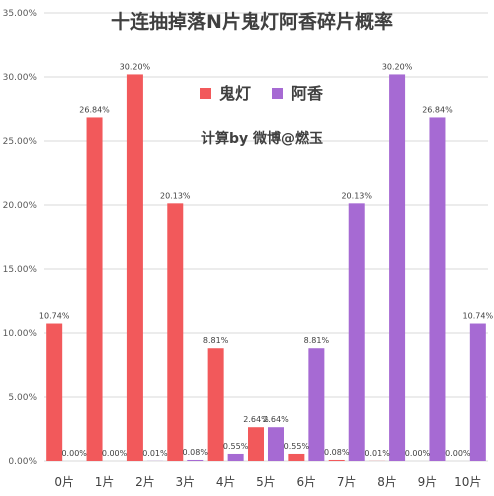  Describe the element at coordinates (20, 206) in the screenshot. I see `y-tick-label: 20.00%` at that location.